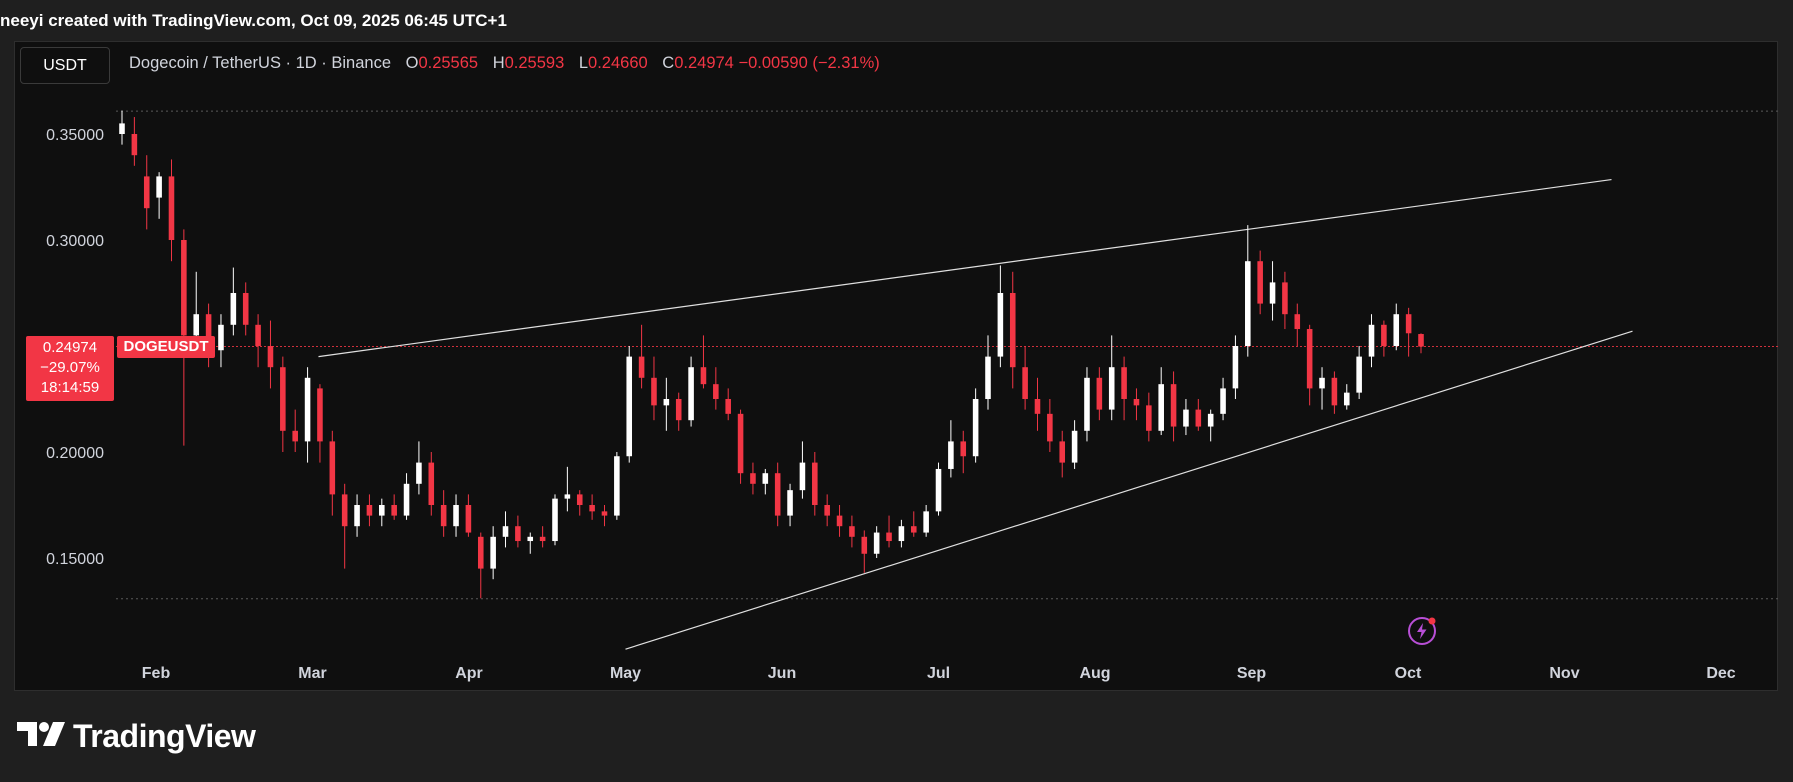 The image size is (1793, 782). I want to click on low-label: L, so click(583, 63).